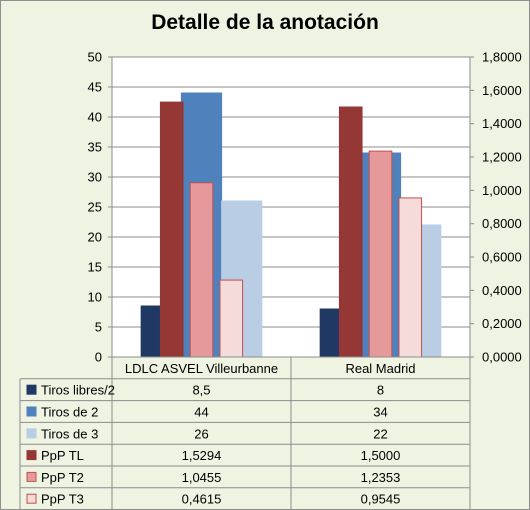  Describe the element at coordinates (95, 177) in the screenshot. I see `y-left-tick-label: 30` at that location.